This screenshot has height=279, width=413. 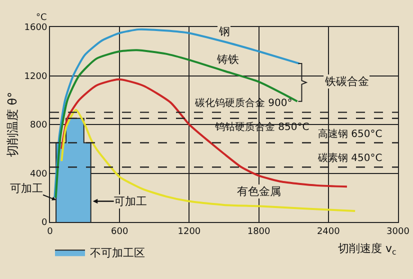 What do you see at coordinates (41, 18) in the screenshot?
I see `text: °C` at bounding box center [41, 18].